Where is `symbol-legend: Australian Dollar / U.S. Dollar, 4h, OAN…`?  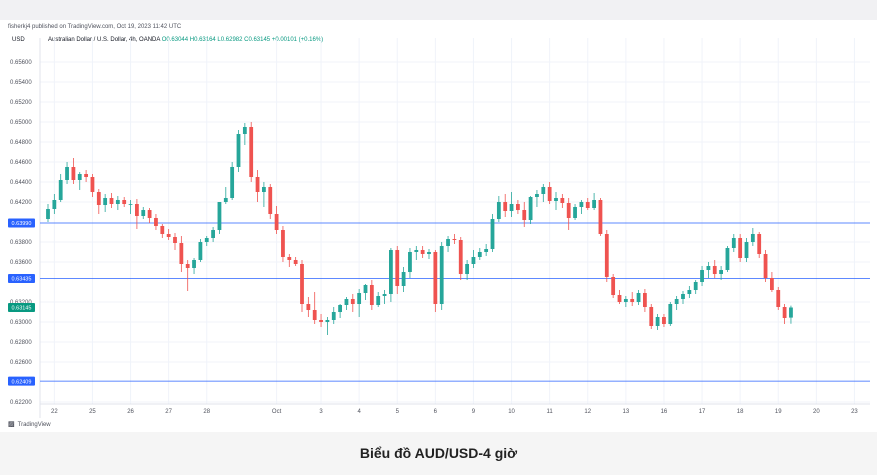
symbol-legend: Australian Dollar / U.S. Dollar, 4h, OAN… is located at coordinates (185, 40).